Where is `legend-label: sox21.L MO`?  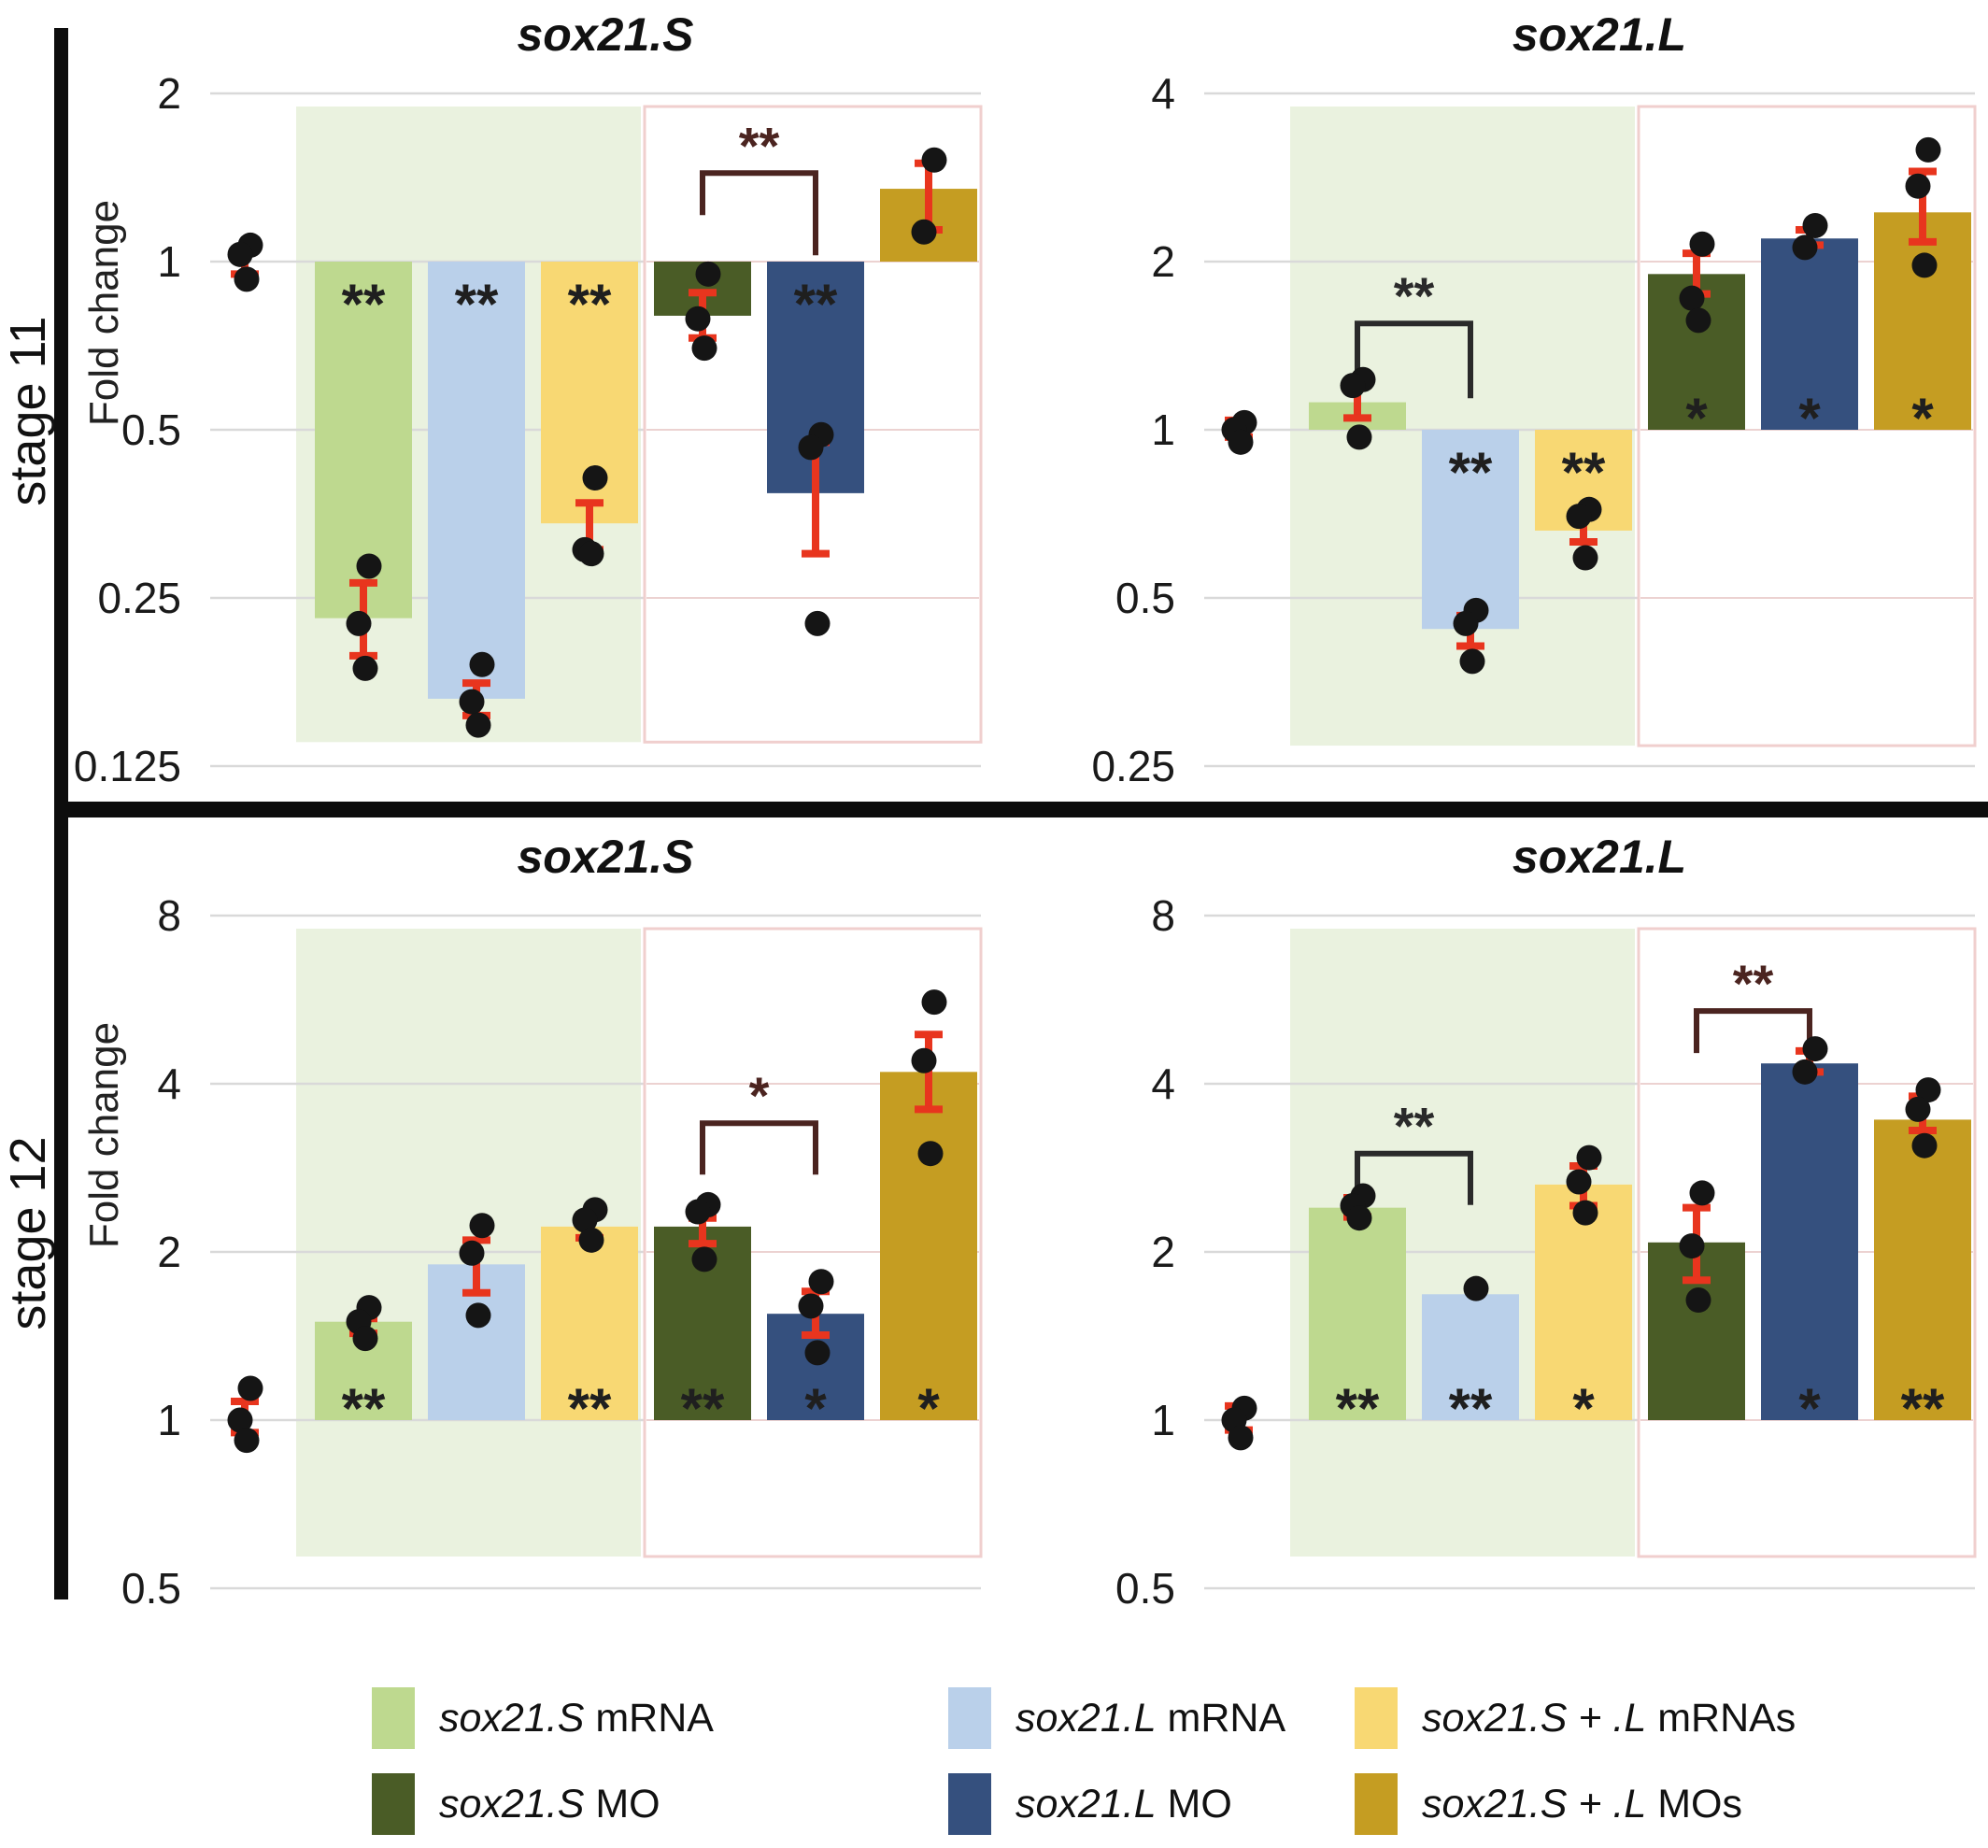 legend-label: sox21.L MO is located at coordinates (1123, 1804).